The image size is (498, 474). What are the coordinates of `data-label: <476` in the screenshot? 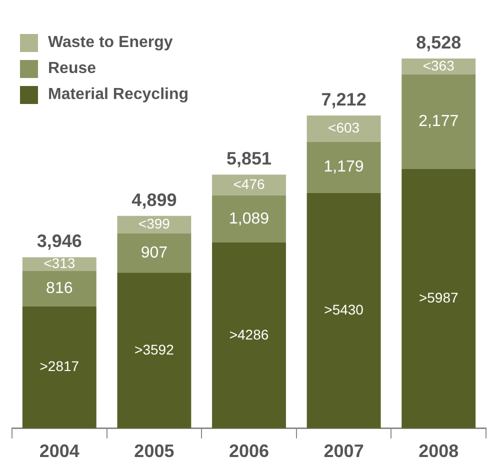 It's located at (249, 184).